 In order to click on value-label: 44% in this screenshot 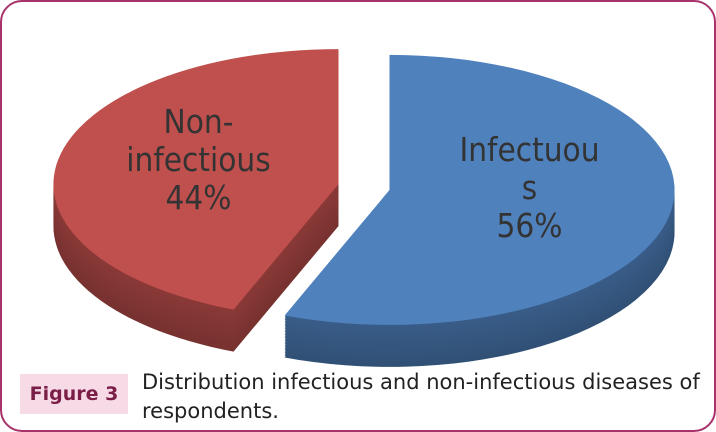, I will do `click(198, 197)`.